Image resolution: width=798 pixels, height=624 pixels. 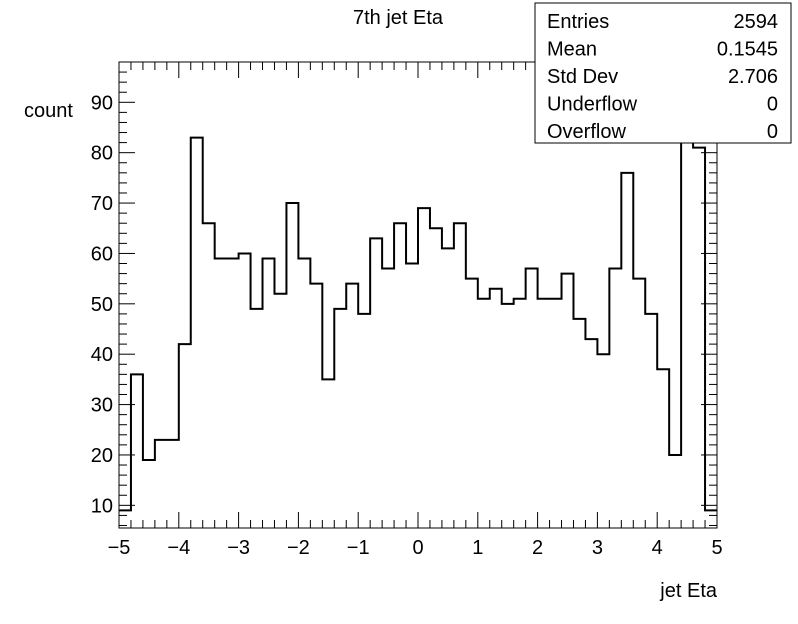 I want to click on x-tick-label: 0, so click(x=417, y=548).